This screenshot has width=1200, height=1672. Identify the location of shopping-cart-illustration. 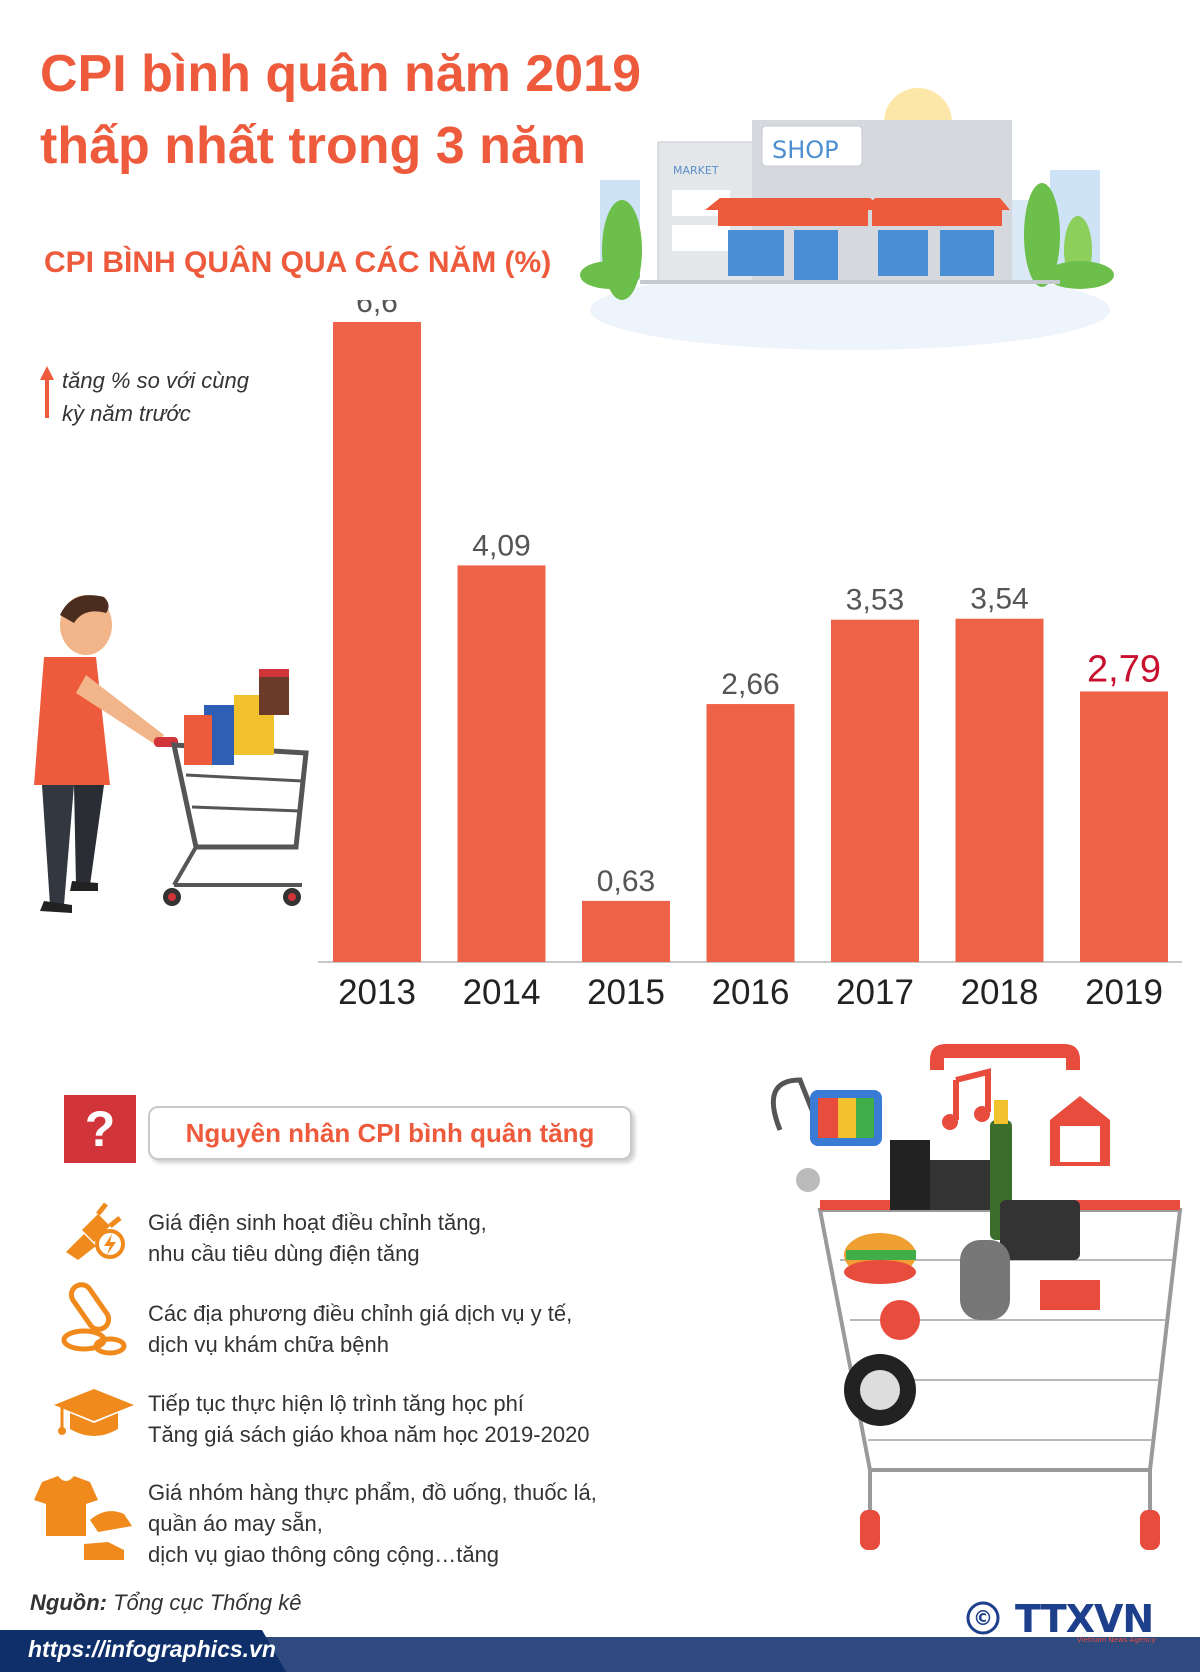
(976, 1297).